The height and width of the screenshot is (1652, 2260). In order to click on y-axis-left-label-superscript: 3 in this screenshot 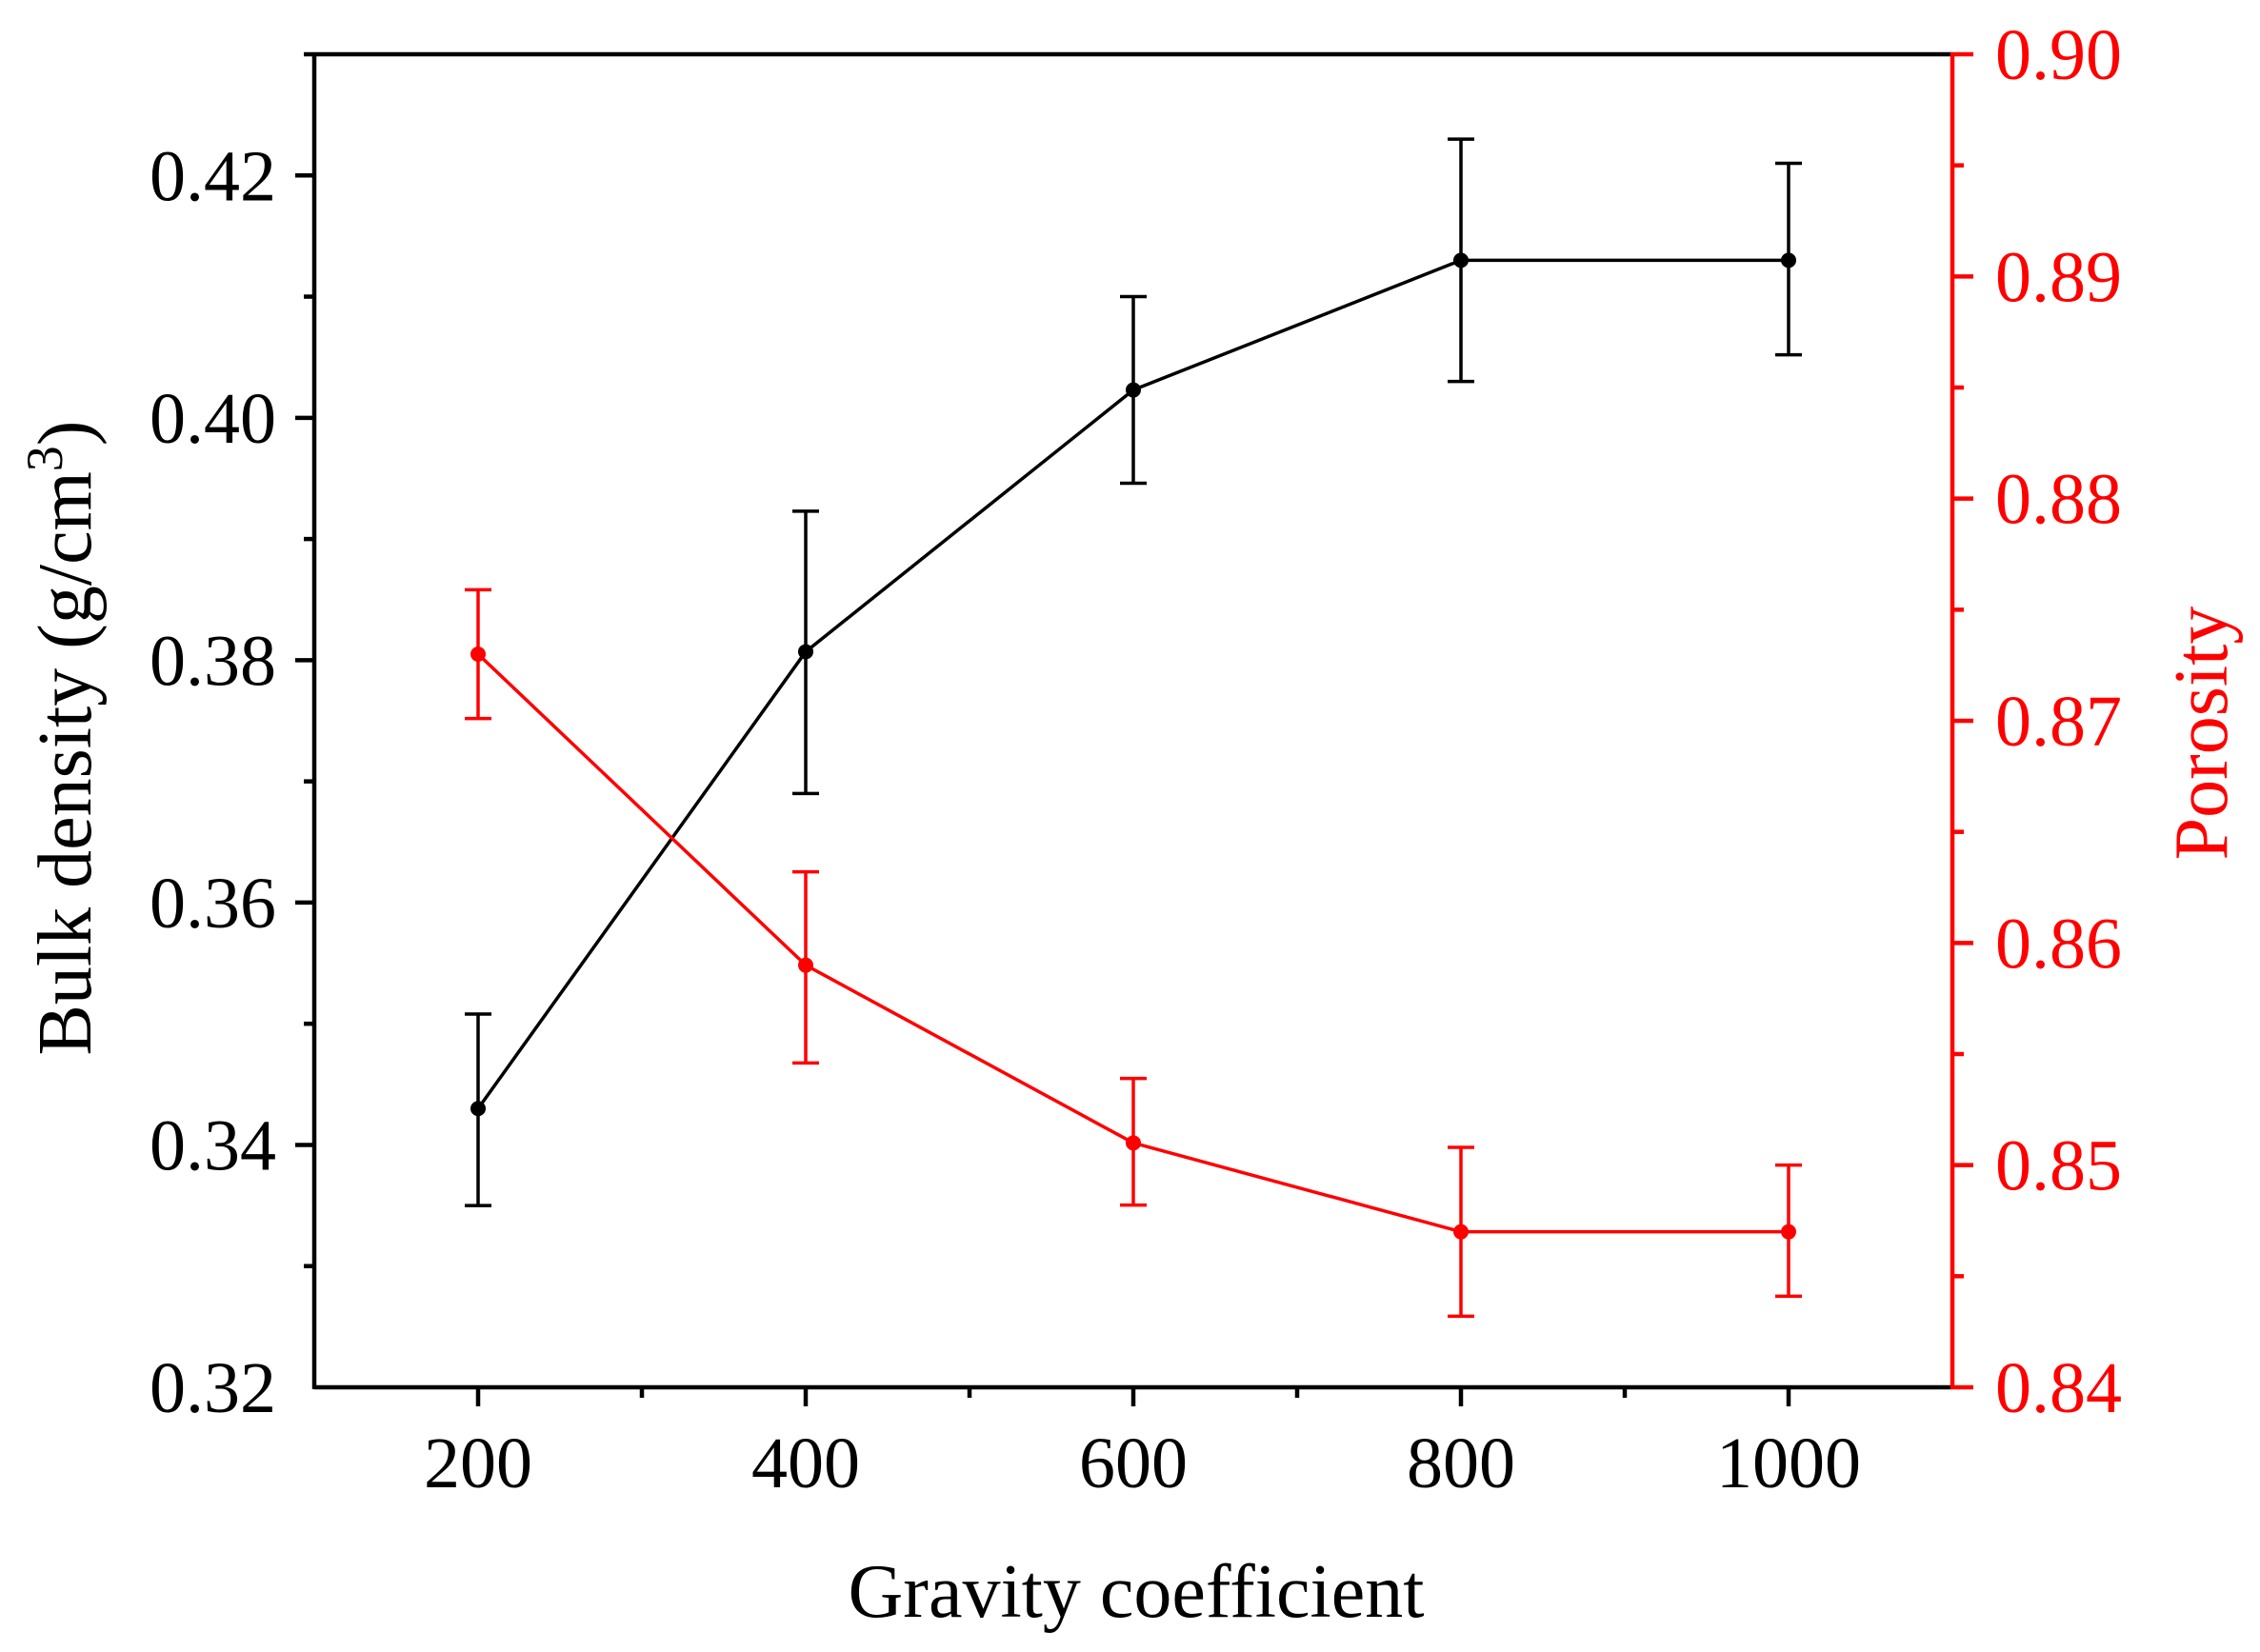, I will do `click(44, 459)`.